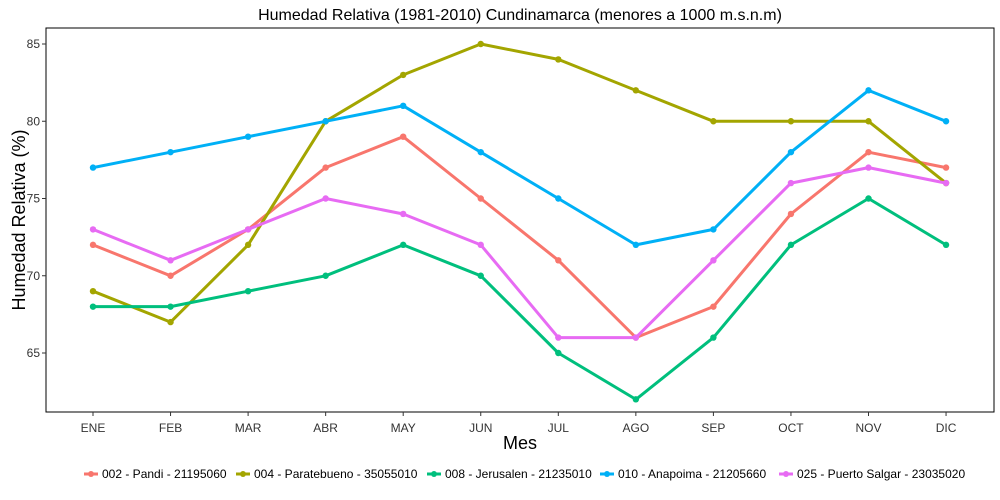 The image size is (1000, 500). What do you see at coordinates (34, 276) in the screenshot?
I see `y-tick-label: 70` at bounding box center [34, 276].